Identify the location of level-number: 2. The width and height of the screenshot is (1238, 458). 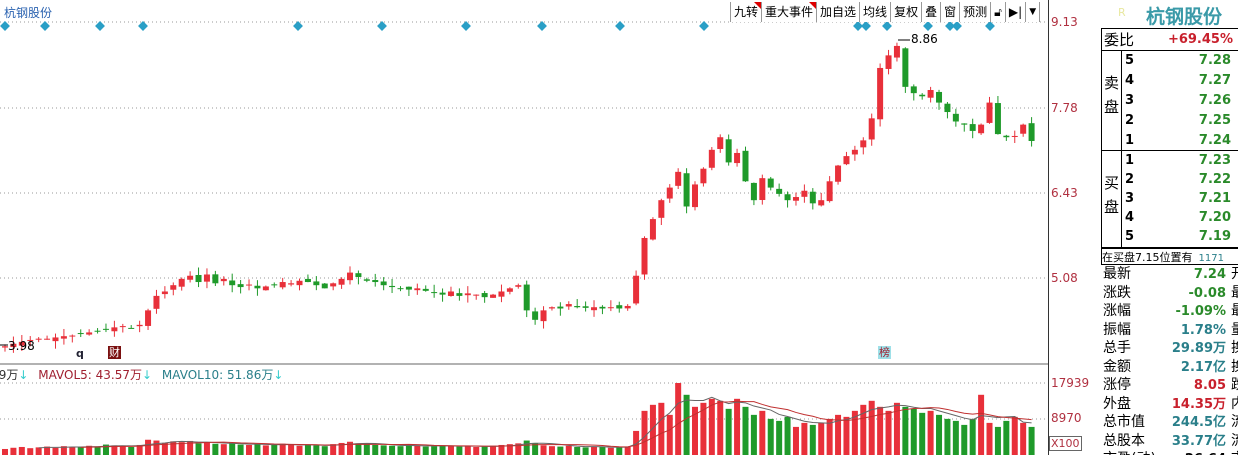
(1130, 120).